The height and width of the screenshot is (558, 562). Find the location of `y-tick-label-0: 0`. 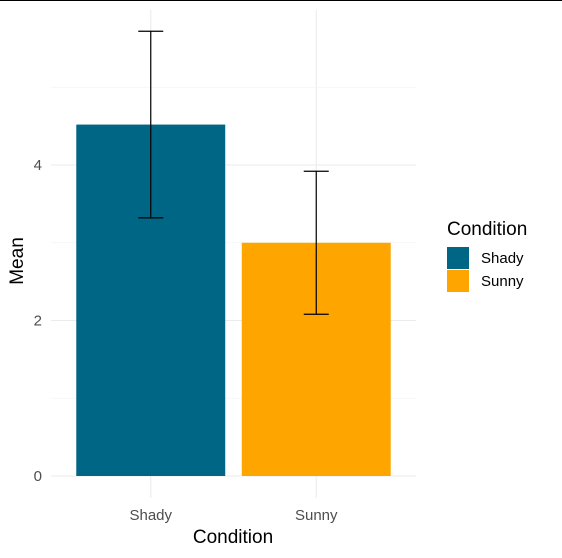

y-tick-label-0: 0 is located at coordinates (38, 476).